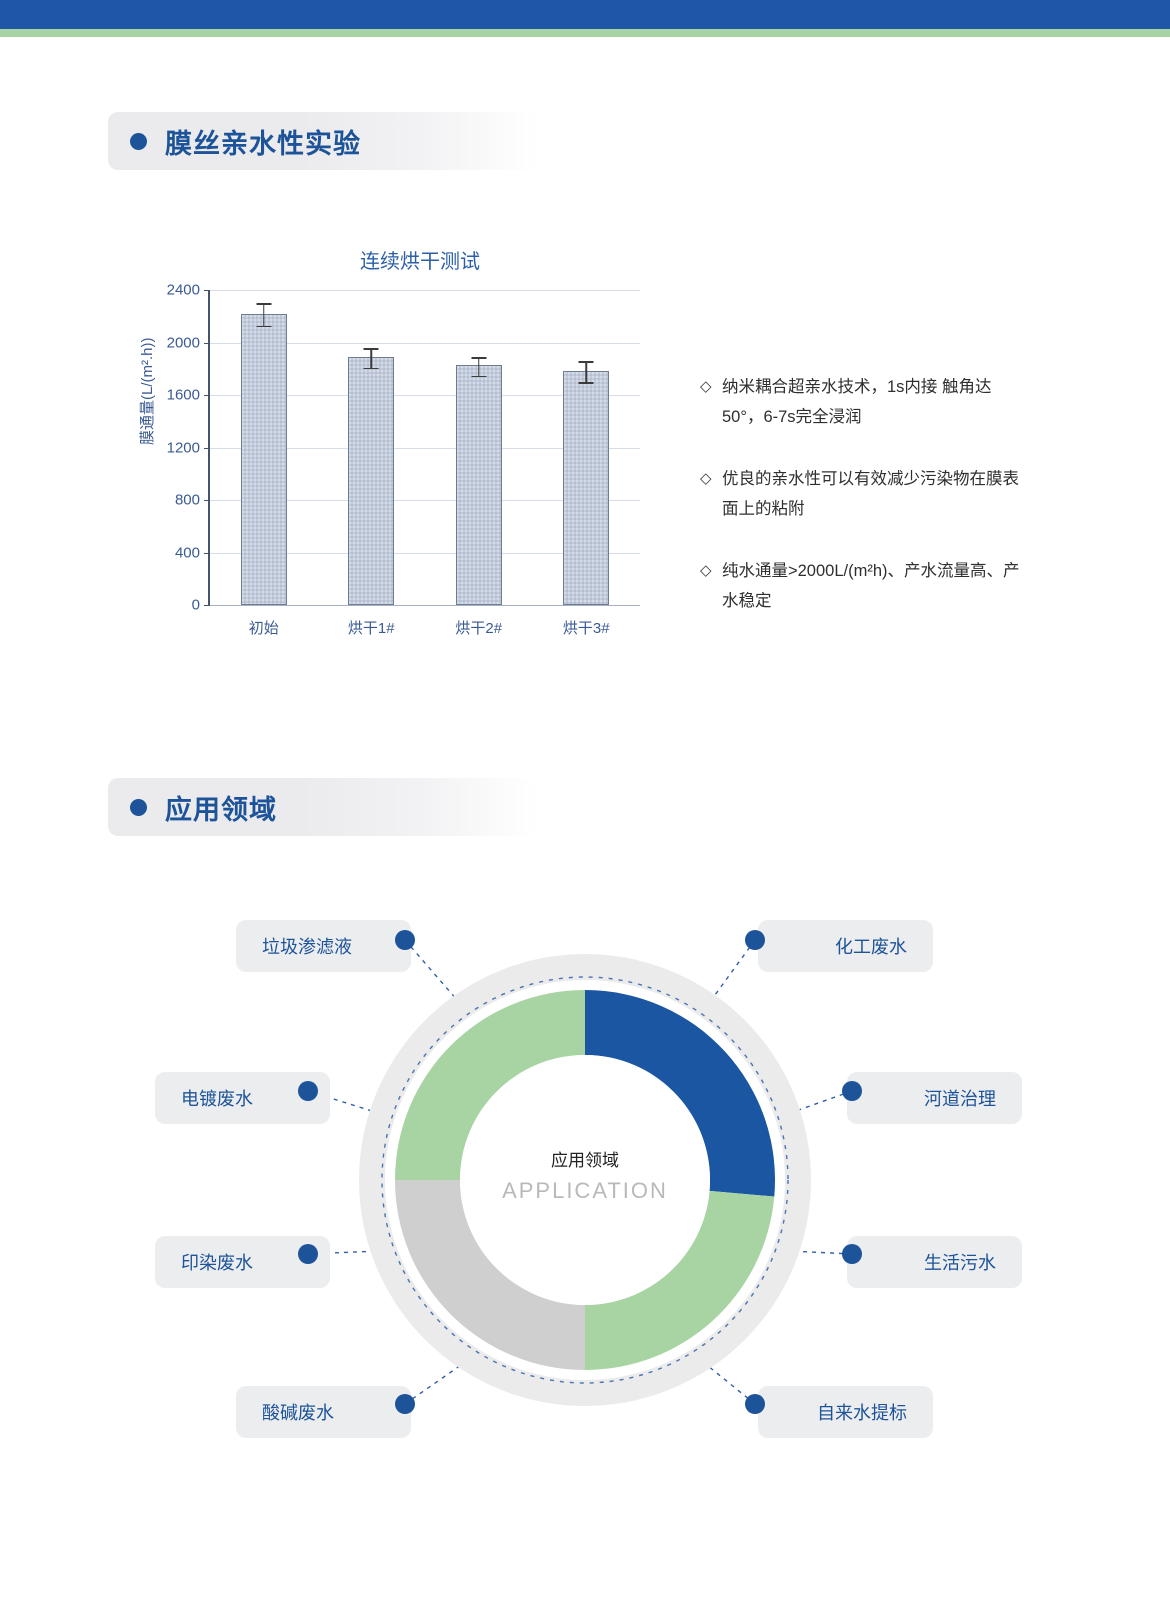 The image size is (1170, 1600). I want to click on bullet-text: 纳米耦合超亲水技术，1s内接 触角达50°，6-7s完全浸润, so click(857, 402).